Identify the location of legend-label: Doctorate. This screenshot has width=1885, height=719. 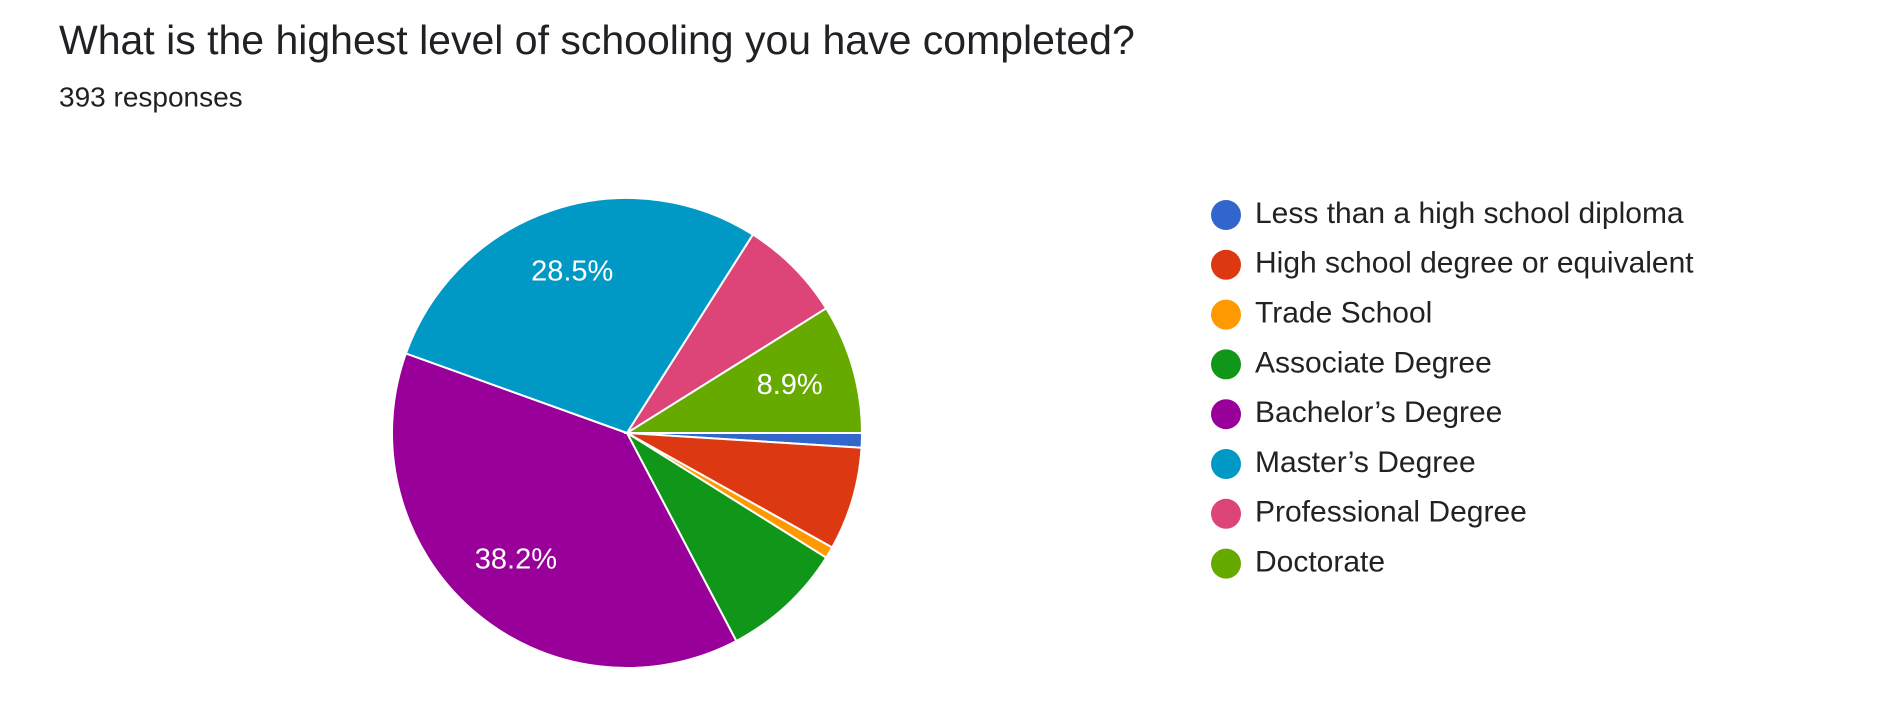
(1320, 562).